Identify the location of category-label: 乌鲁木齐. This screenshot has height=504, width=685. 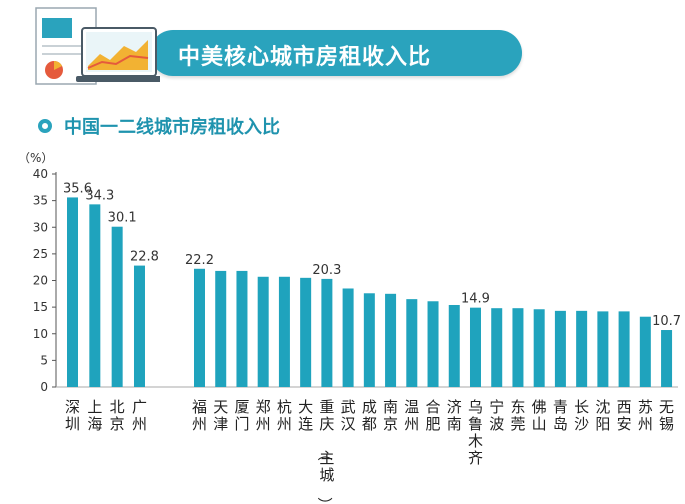
(475, 432).